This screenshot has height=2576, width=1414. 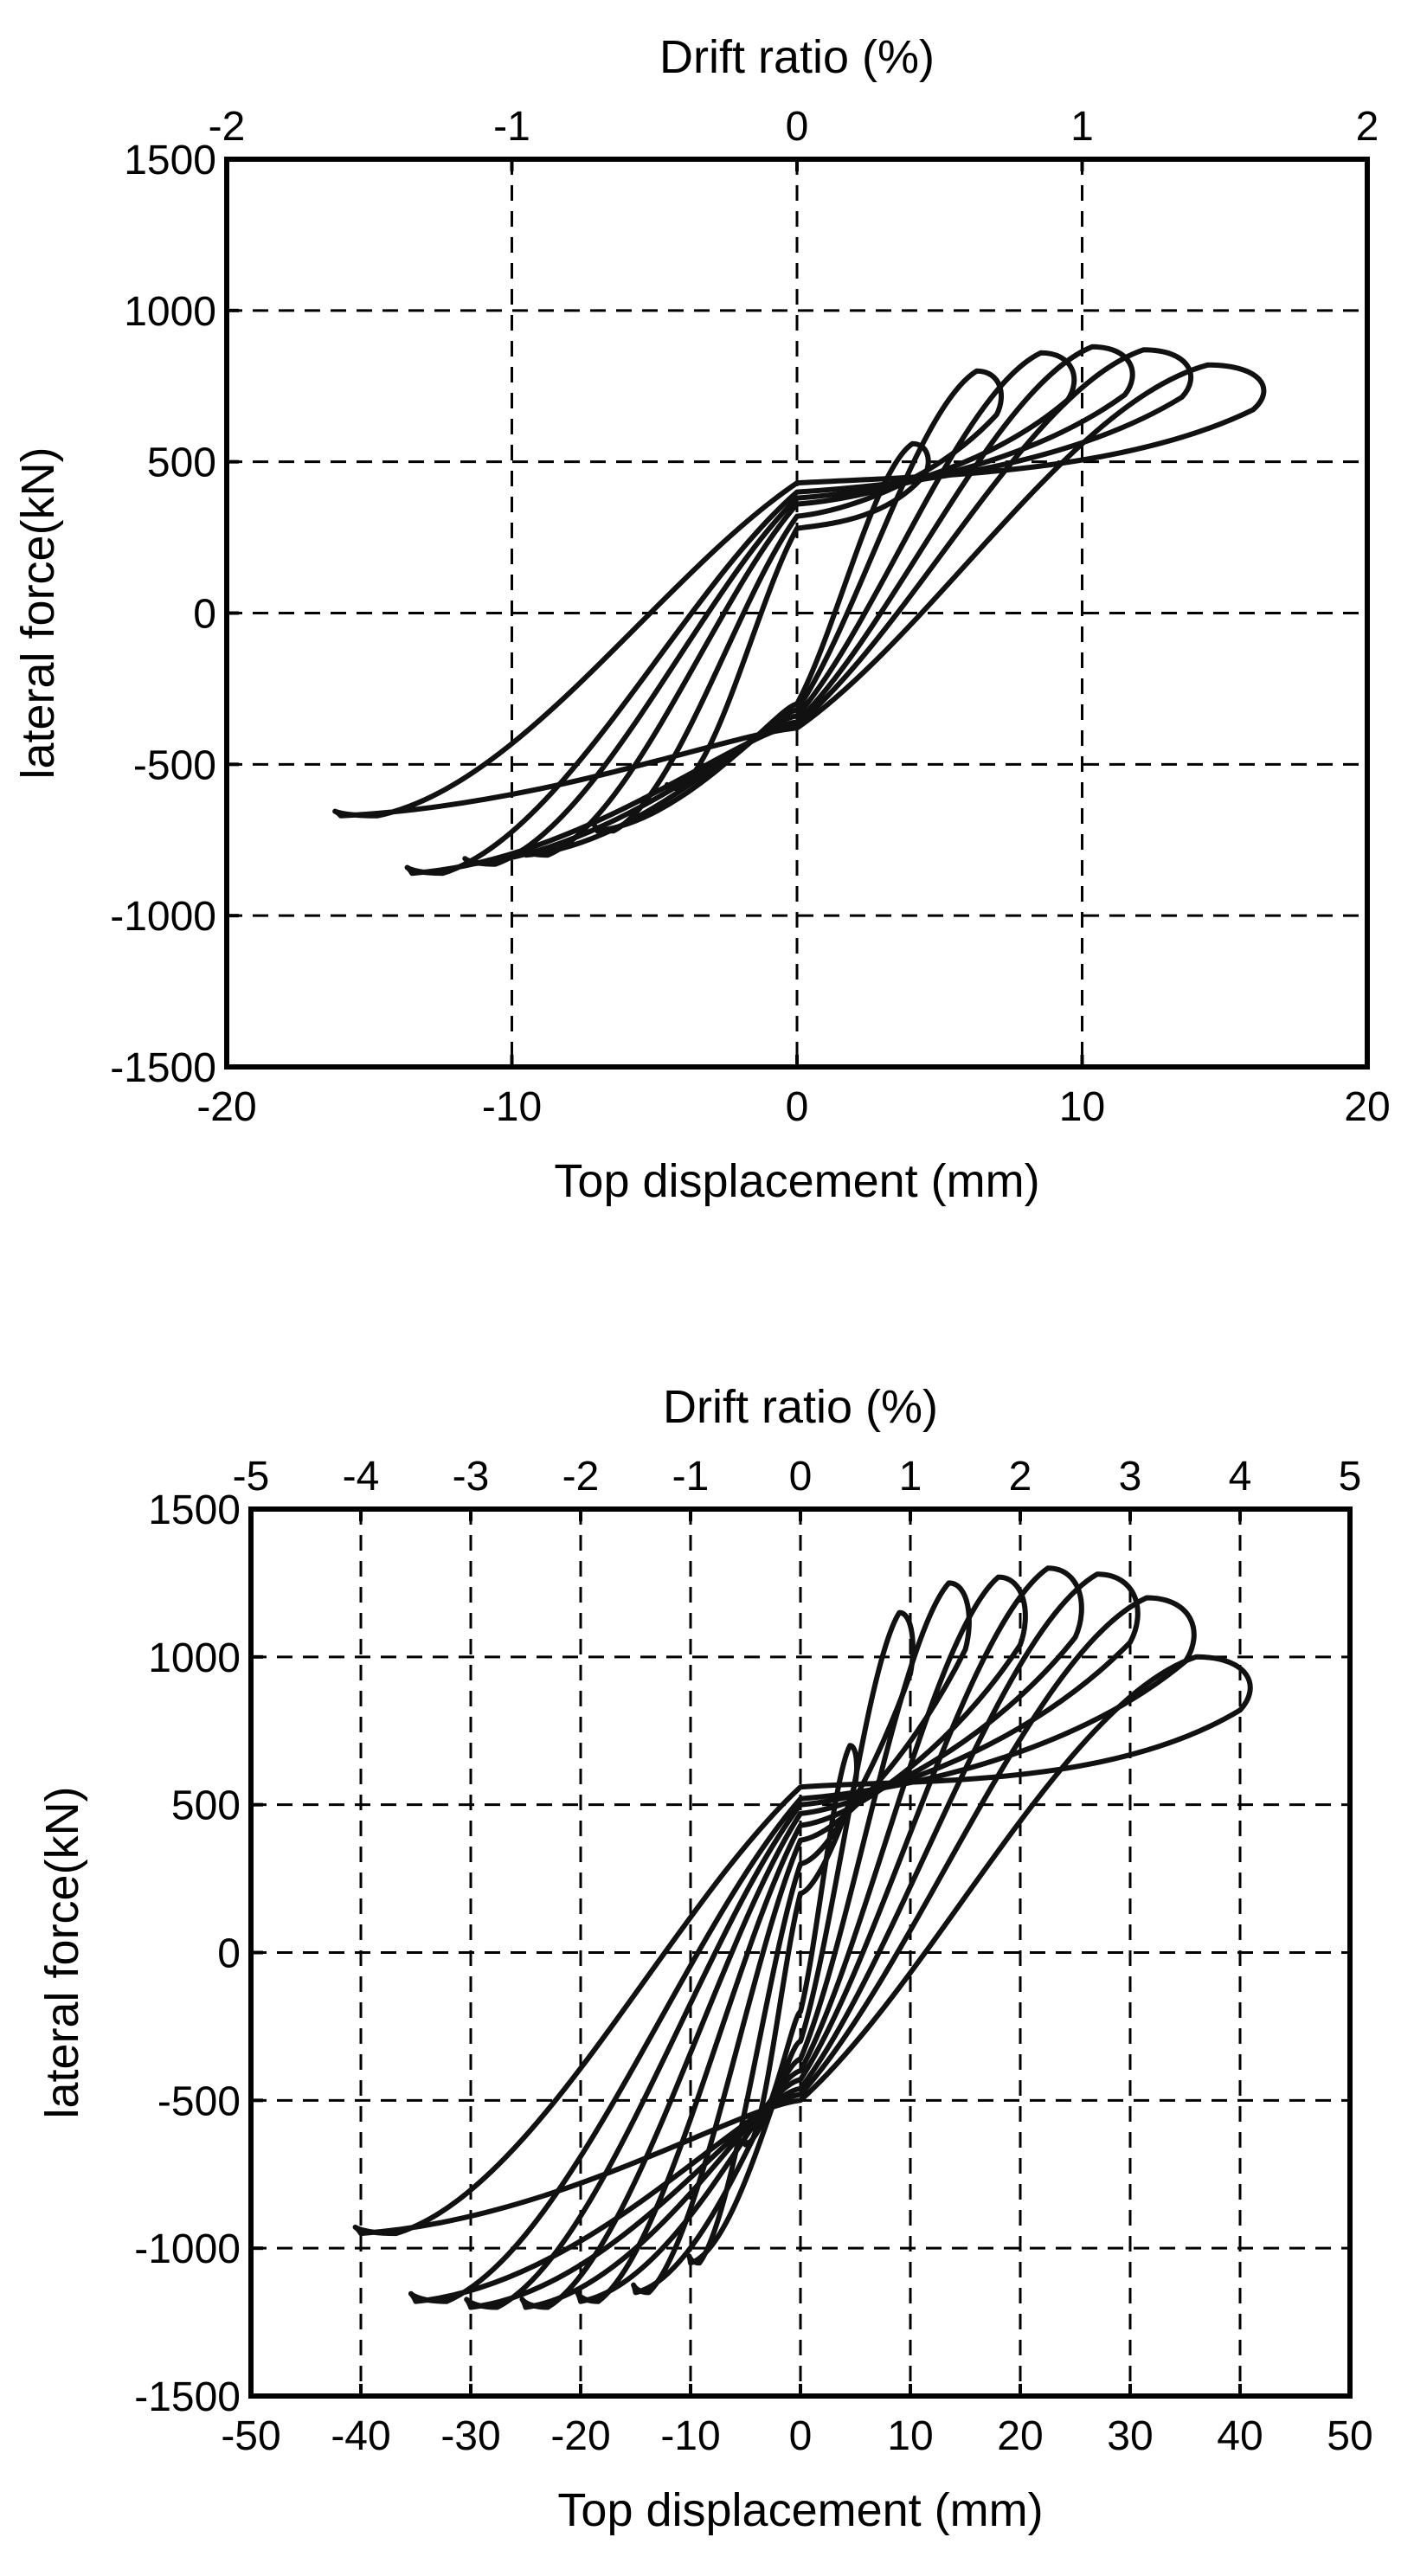 What do you see at coordinates (251, 2436) in the screenshot?
I see `x-tick-label: -50` at bounding box center [251, 2436].